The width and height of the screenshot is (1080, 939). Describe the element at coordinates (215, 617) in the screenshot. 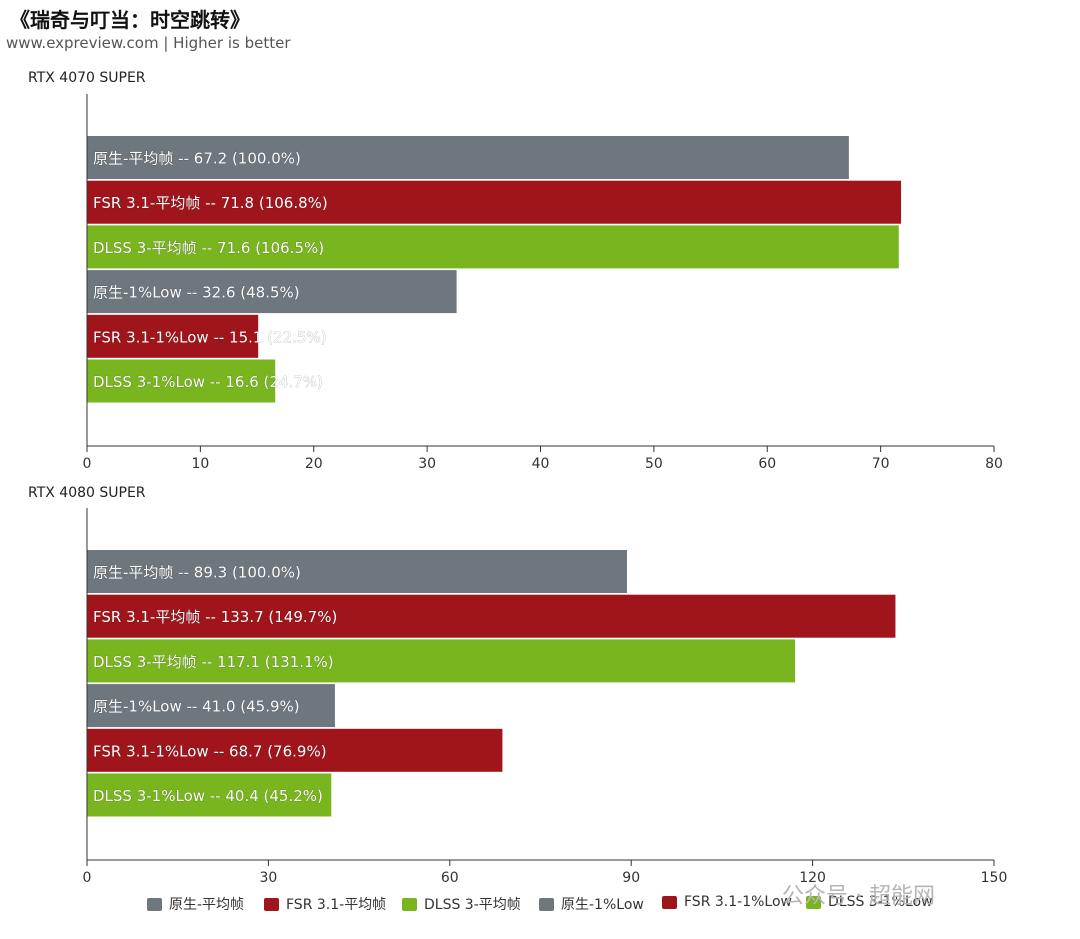

I see `bar-label: FSR 3.1-平均帧 -- 133.7 (149.7%)` at that location.